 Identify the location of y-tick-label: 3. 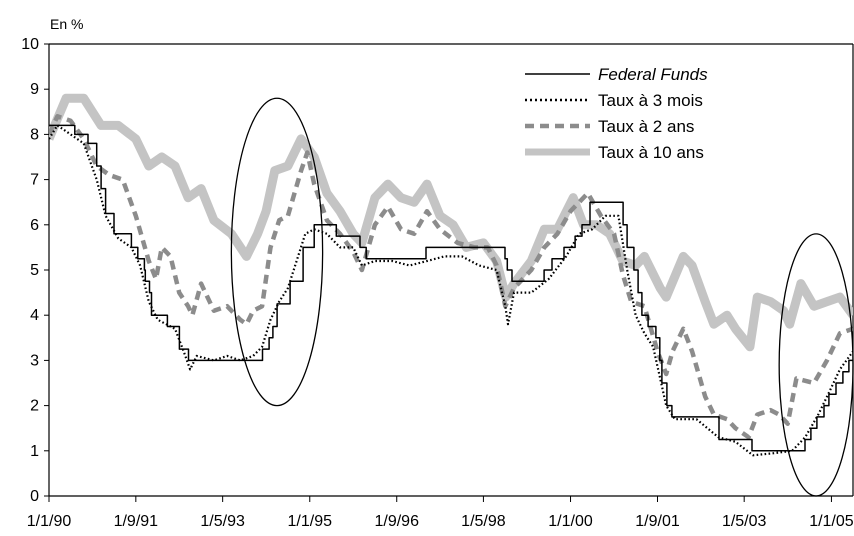
(34, 360).